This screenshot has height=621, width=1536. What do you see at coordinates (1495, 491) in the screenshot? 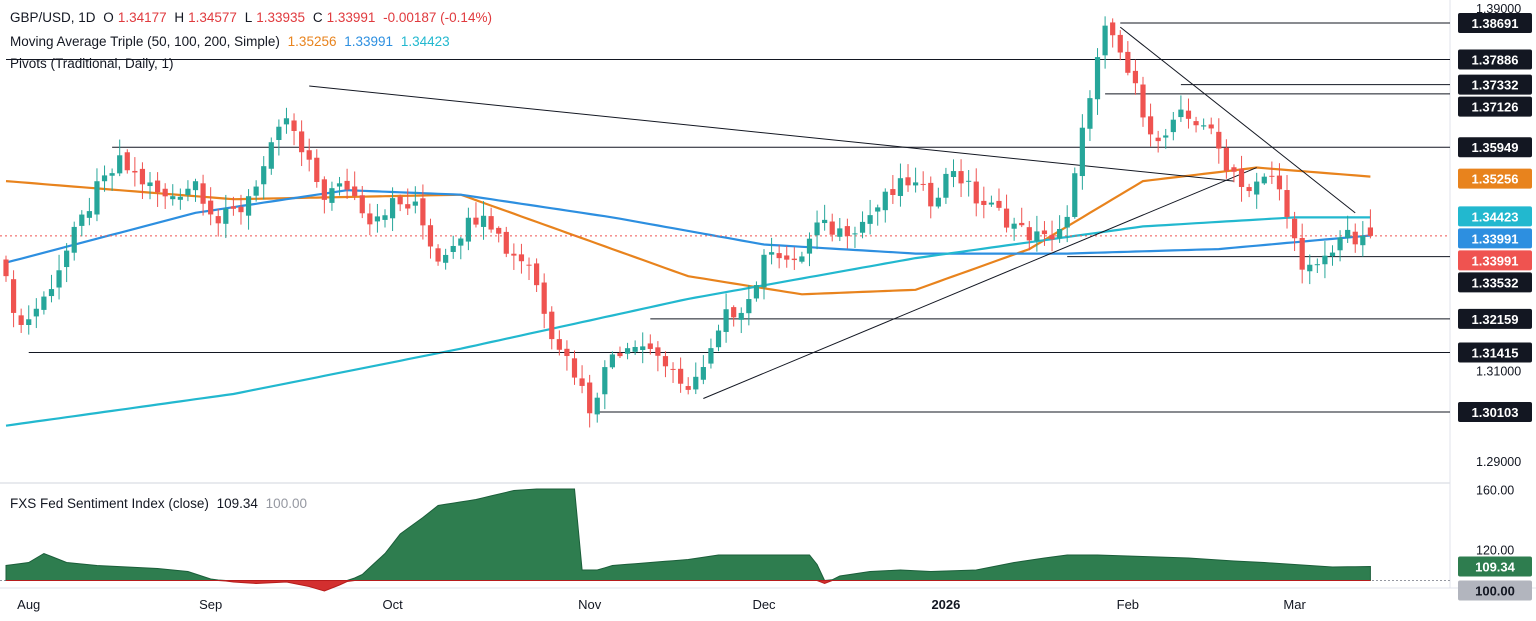
I see `sentiment-tick-label: 160.00` at bounding box center [1495, 491].